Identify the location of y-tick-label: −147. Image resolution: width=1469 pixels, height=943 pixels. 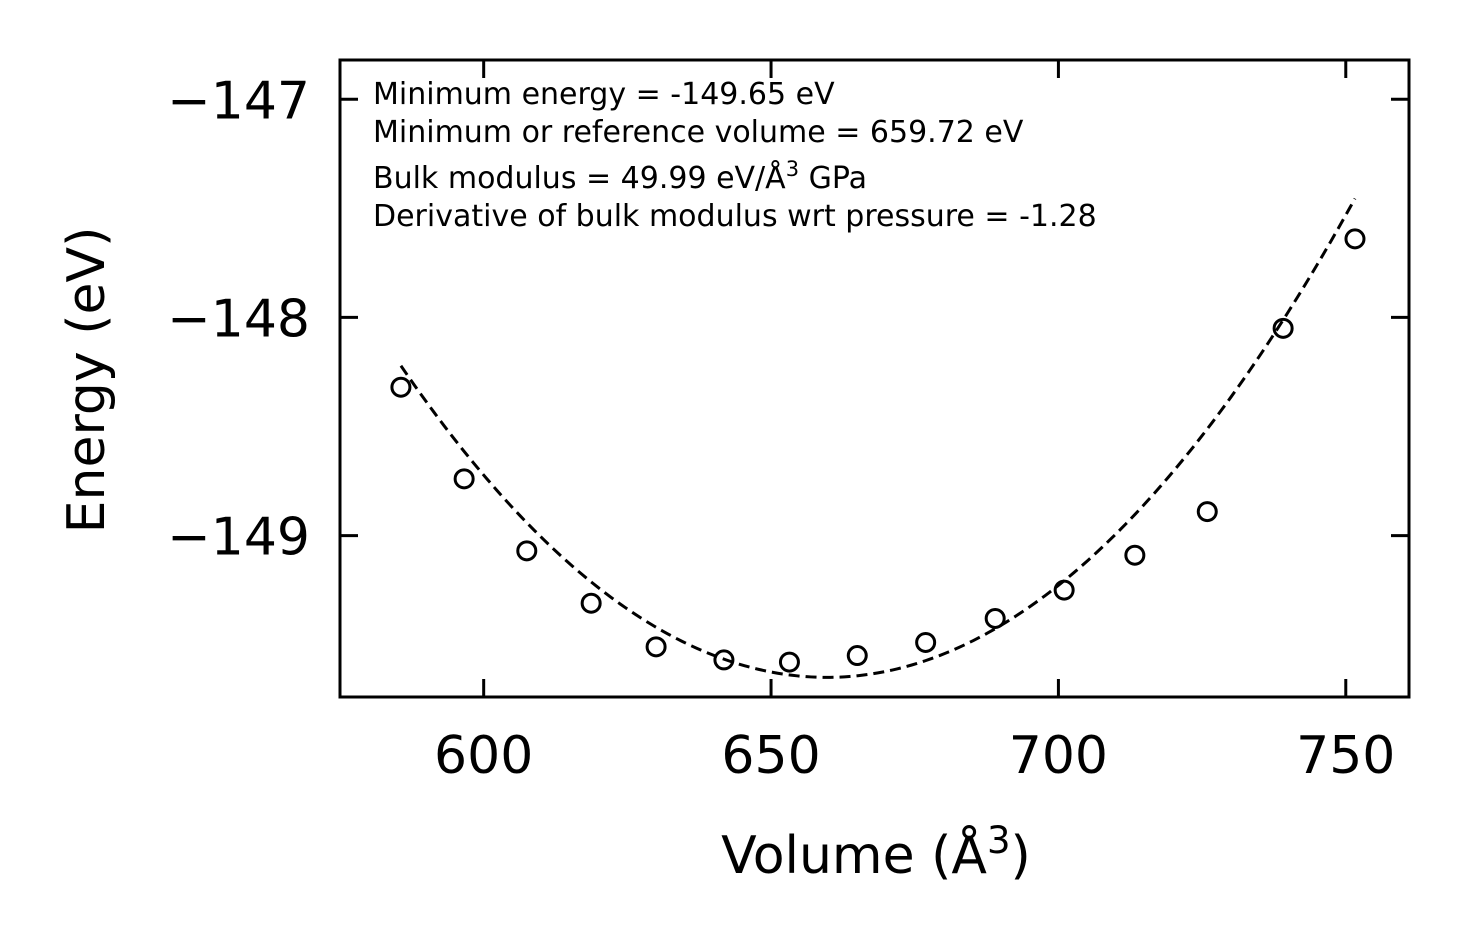
(238, 101).